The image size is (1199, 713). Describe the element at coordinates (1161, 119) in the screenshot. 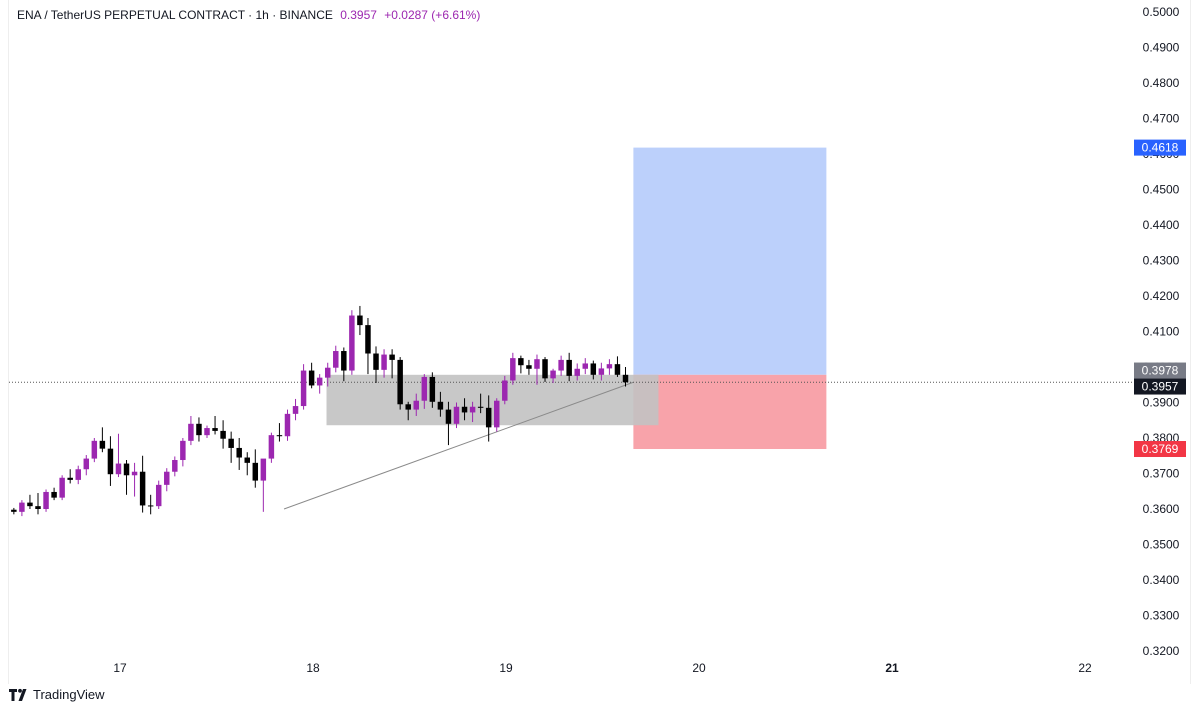

I see `y-tick-label: 0.4700` at that location.